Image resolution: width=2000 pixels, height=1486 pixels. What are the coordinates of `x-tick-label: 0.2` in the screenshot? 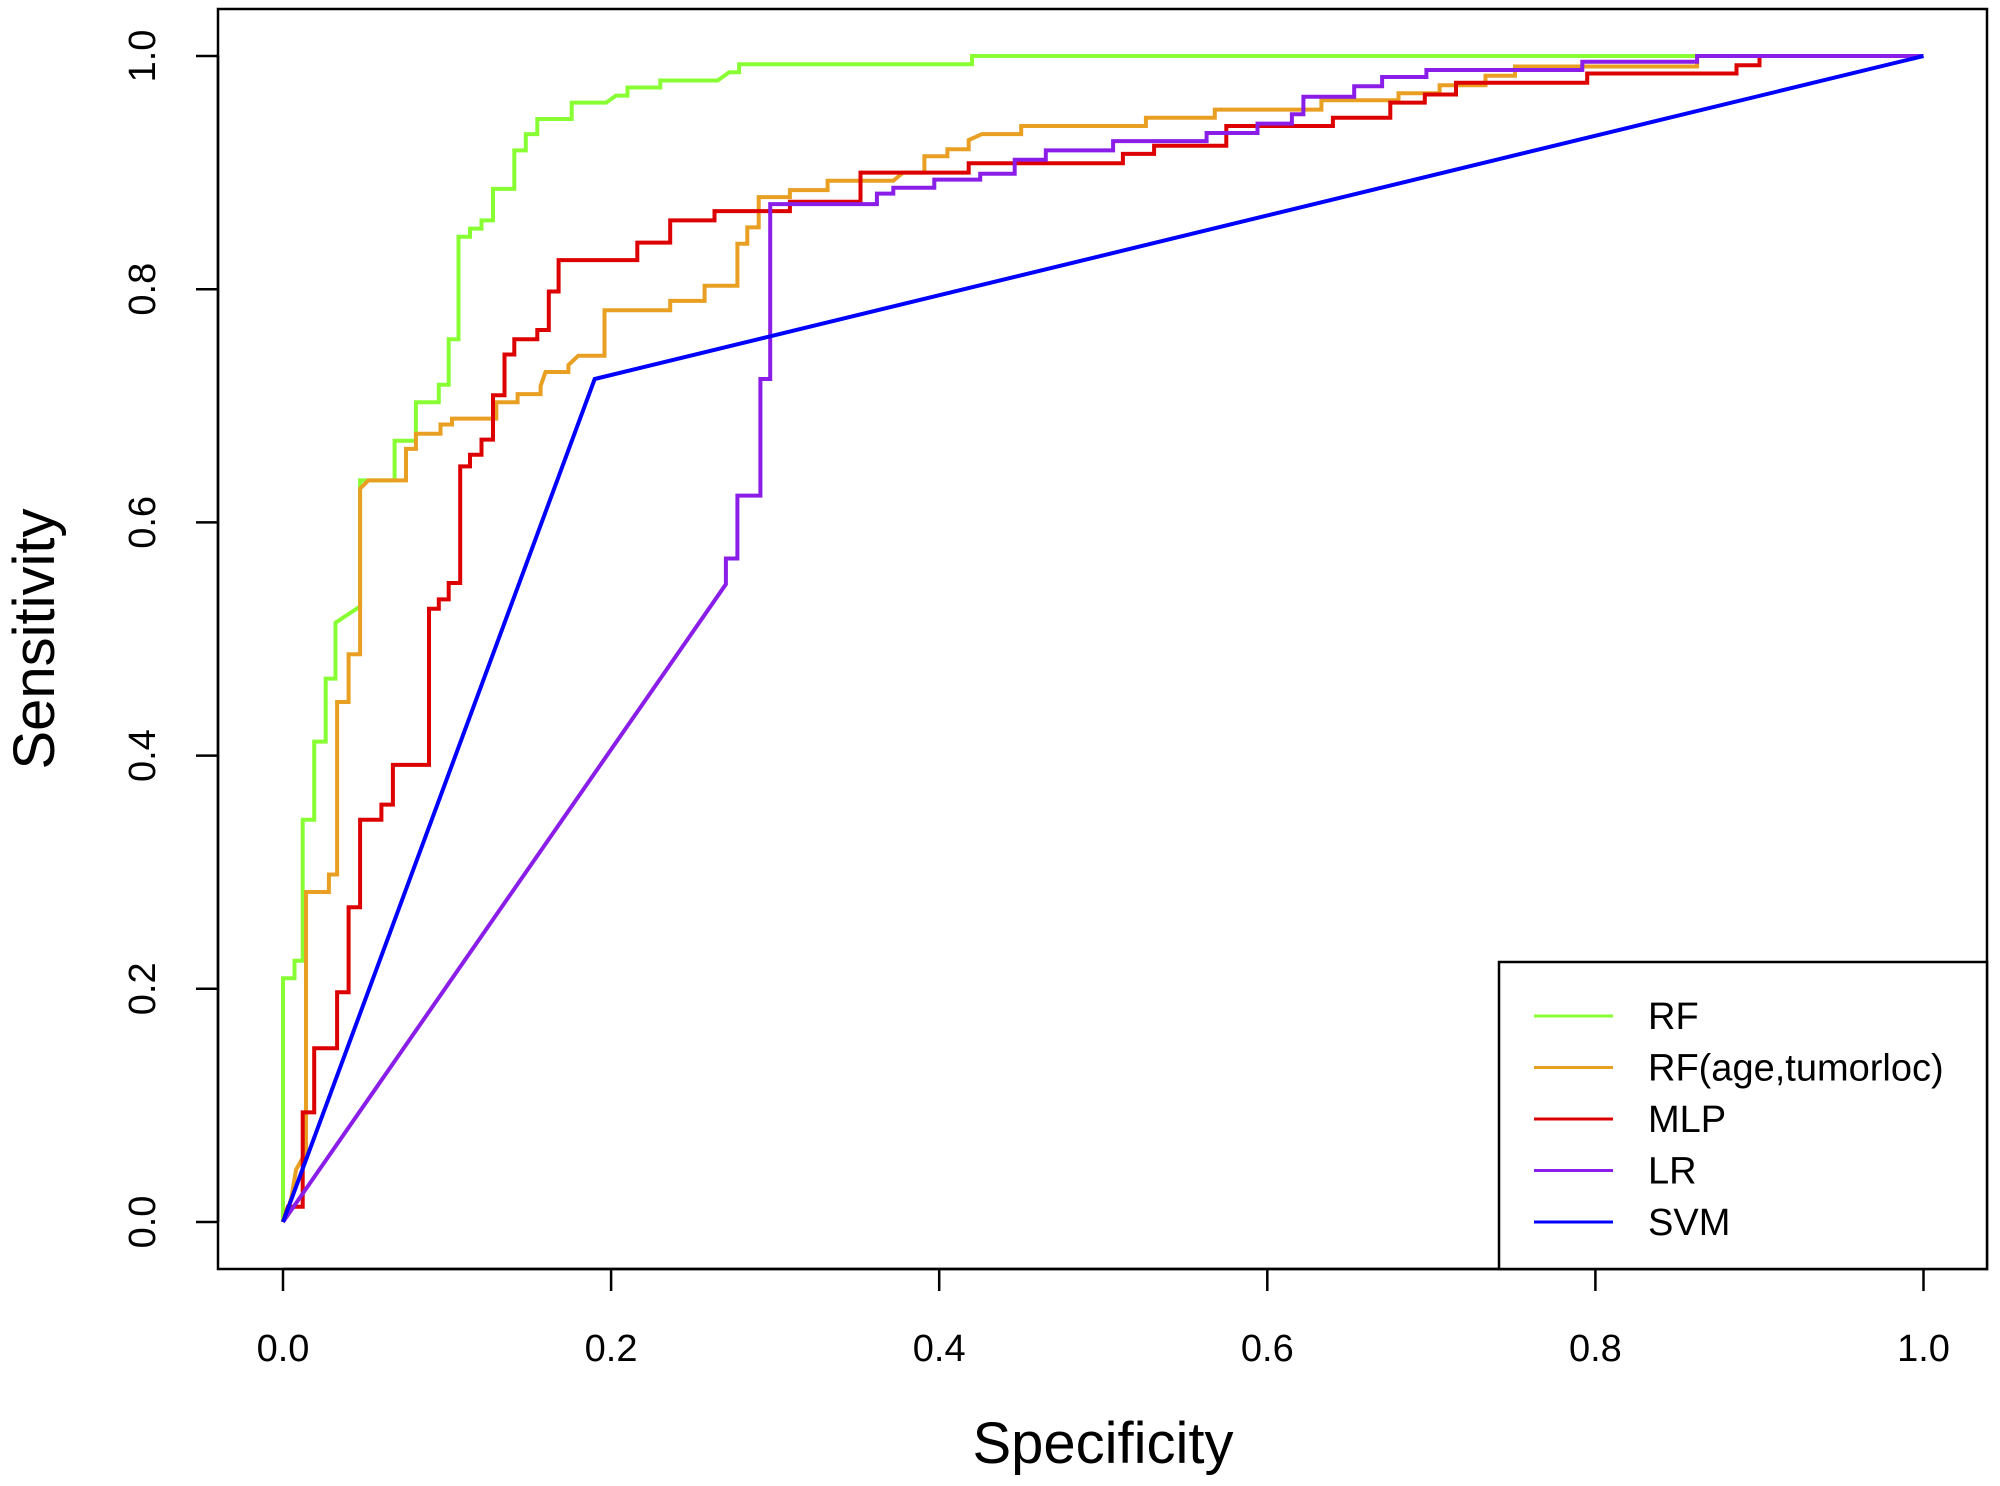 It's located at (611, 1349).